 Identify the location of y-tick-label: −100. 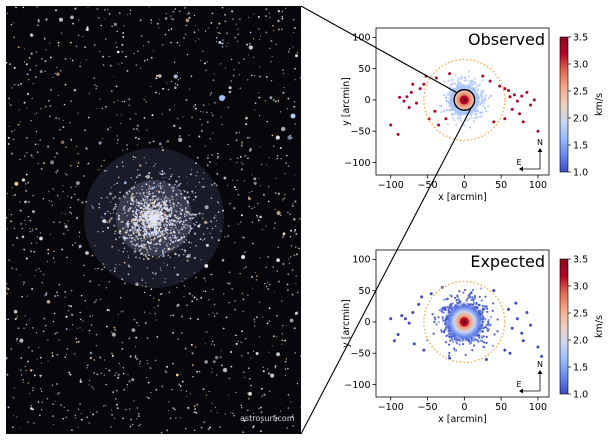
(357, 385).